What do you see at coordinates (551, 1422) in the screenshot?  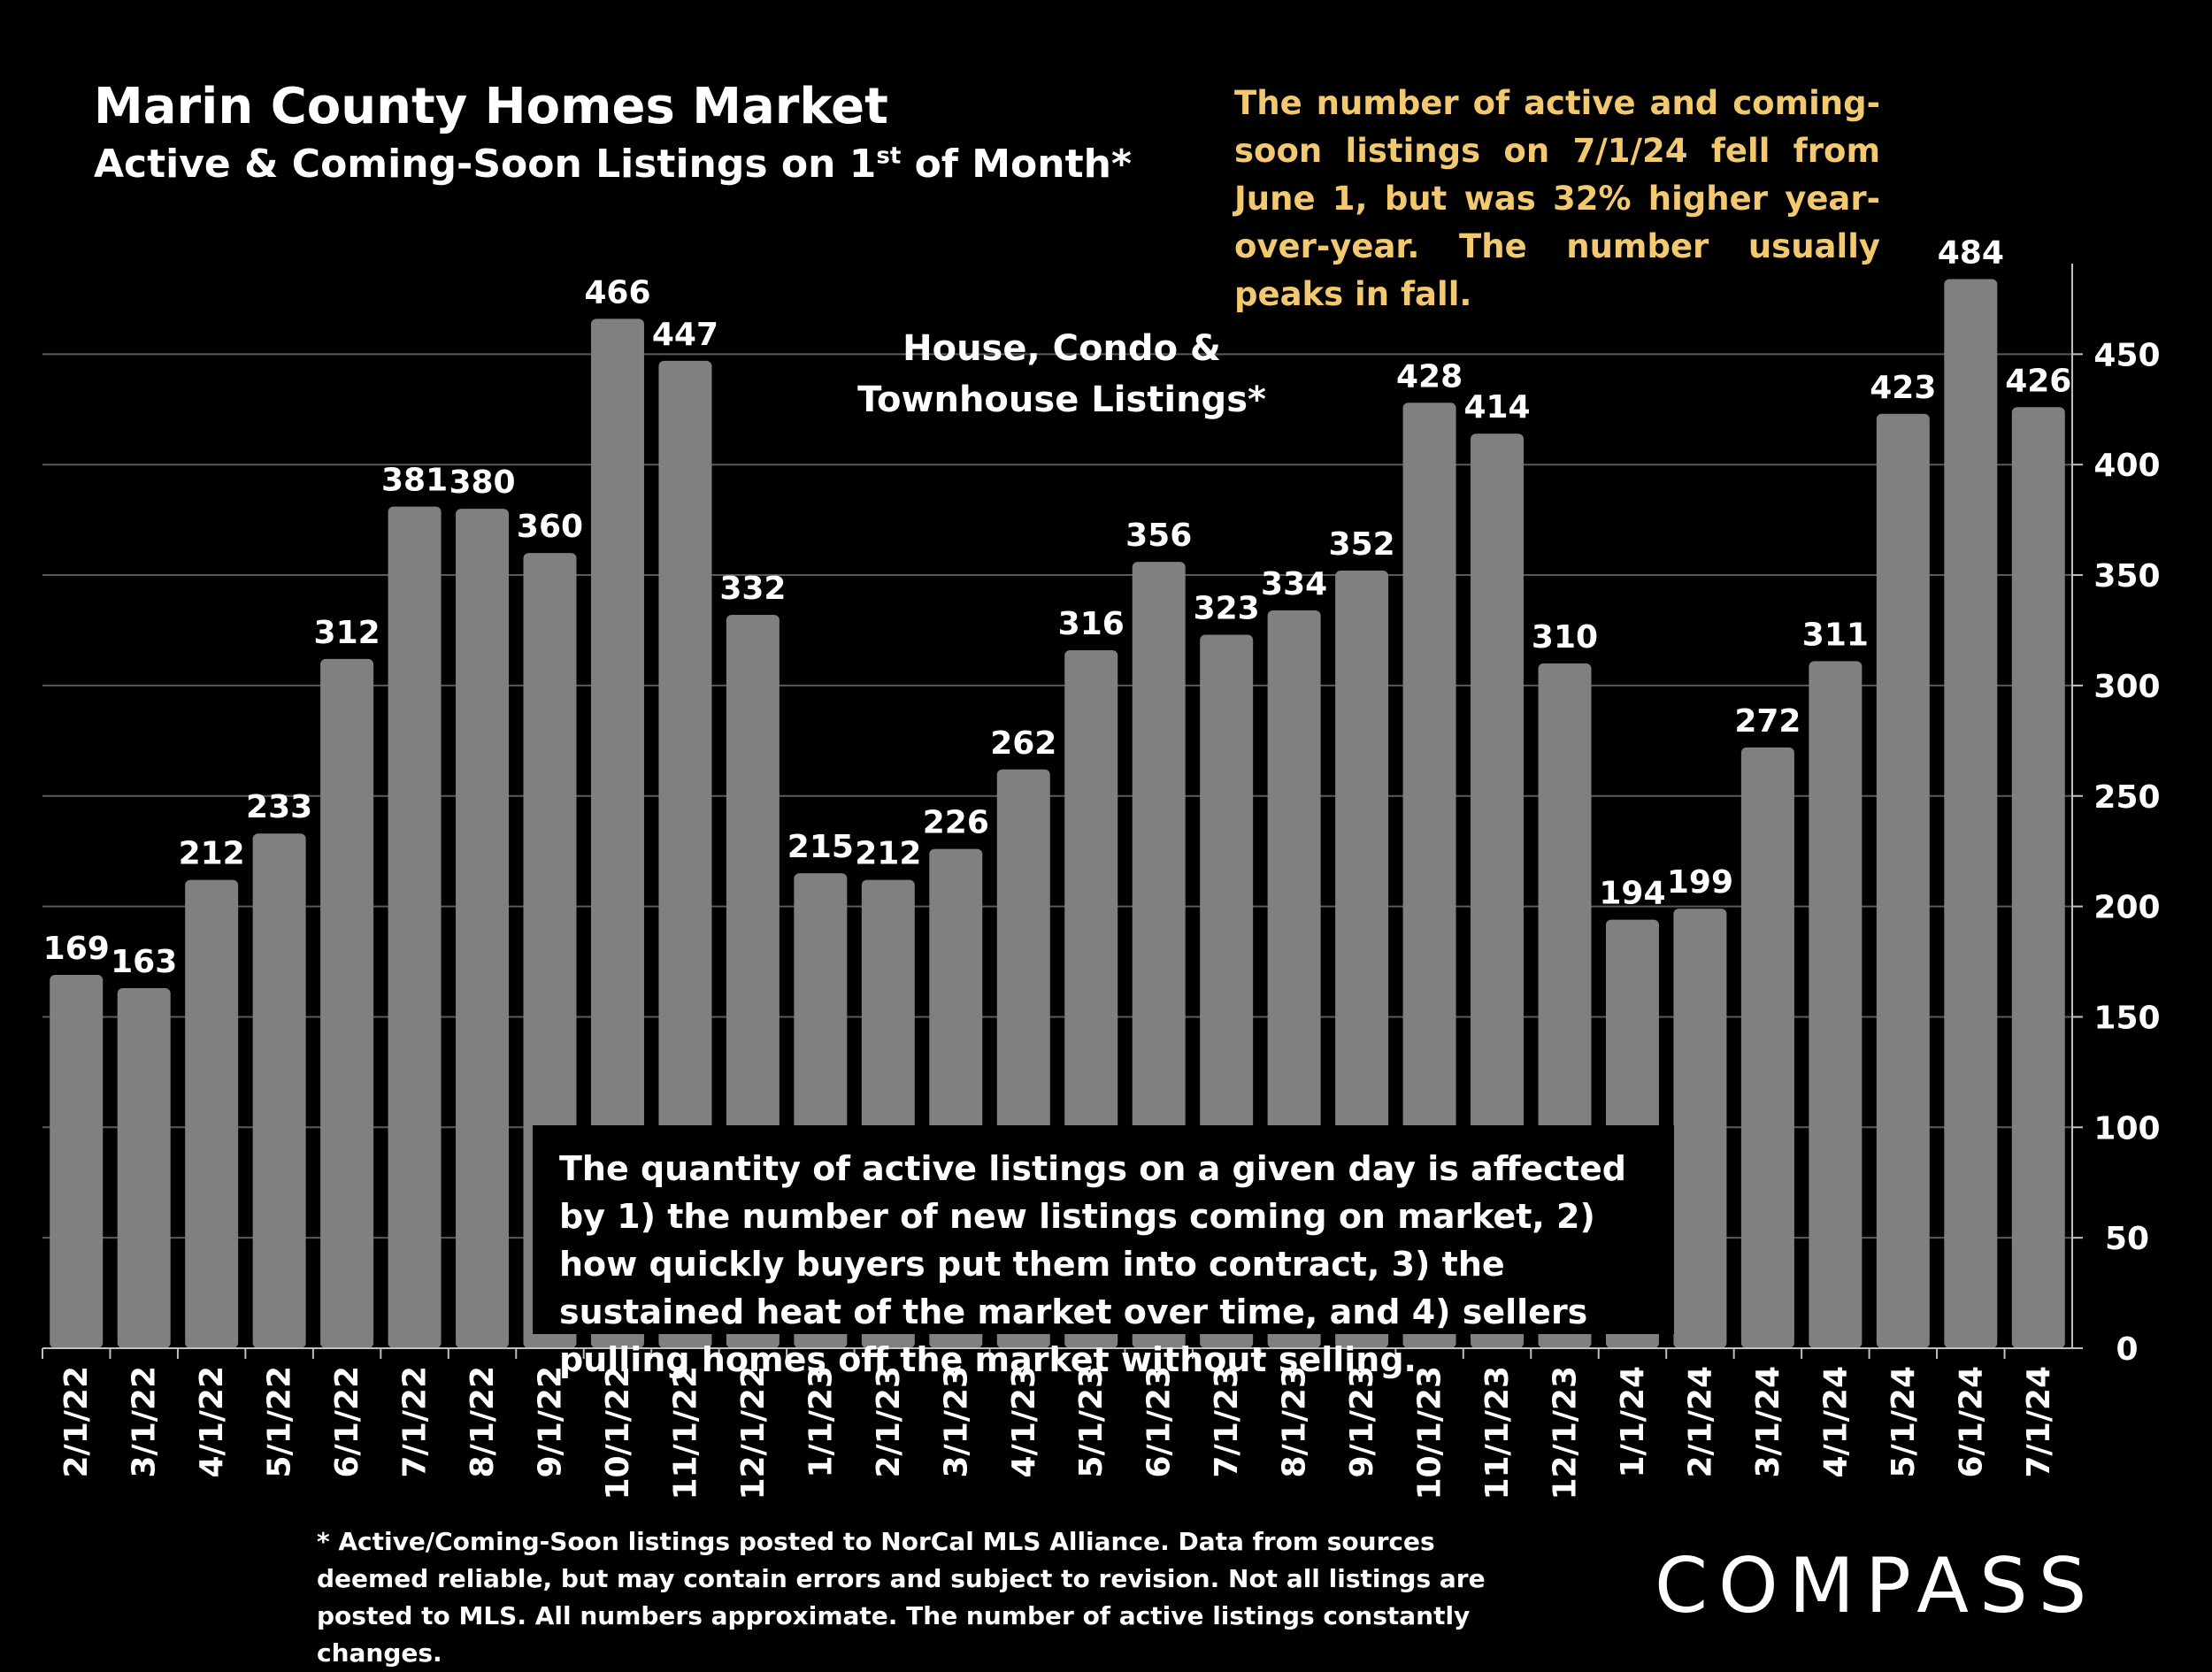 I see `x-tick-label: 9/1/22` at bounding box center [551, 1422].